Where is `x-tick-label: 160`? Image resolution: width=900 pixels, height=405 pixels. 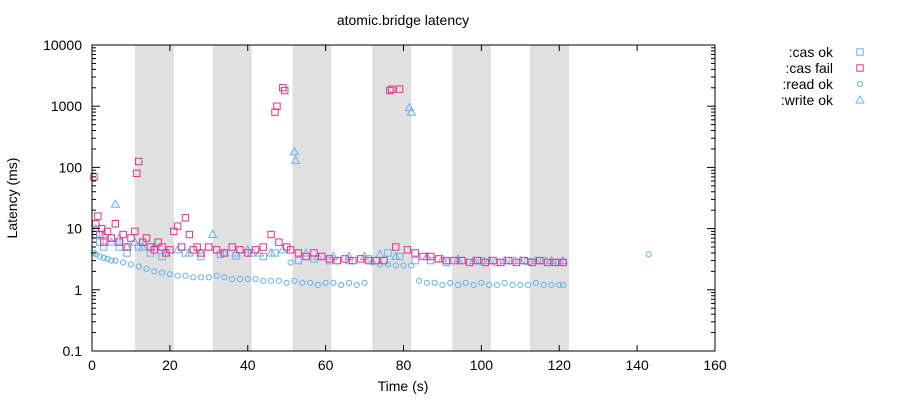 x-tick-label: 160 is located at coordinates (715, 365).